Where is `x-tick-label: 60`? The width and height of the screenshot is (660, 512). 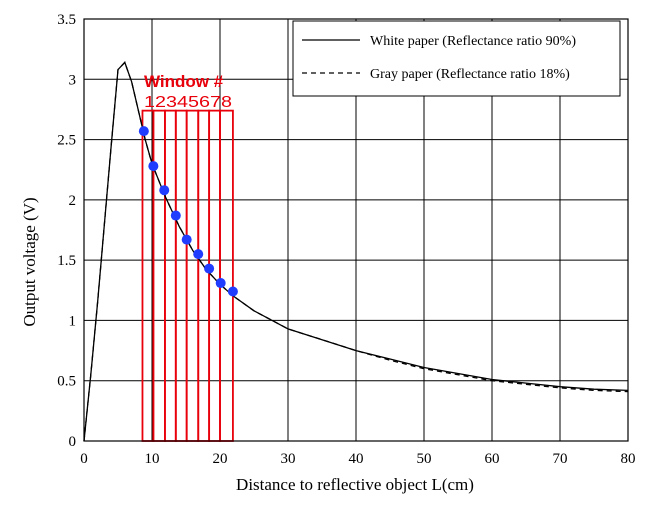 x-tick-label: 60 is located at coordinates (492, 459).